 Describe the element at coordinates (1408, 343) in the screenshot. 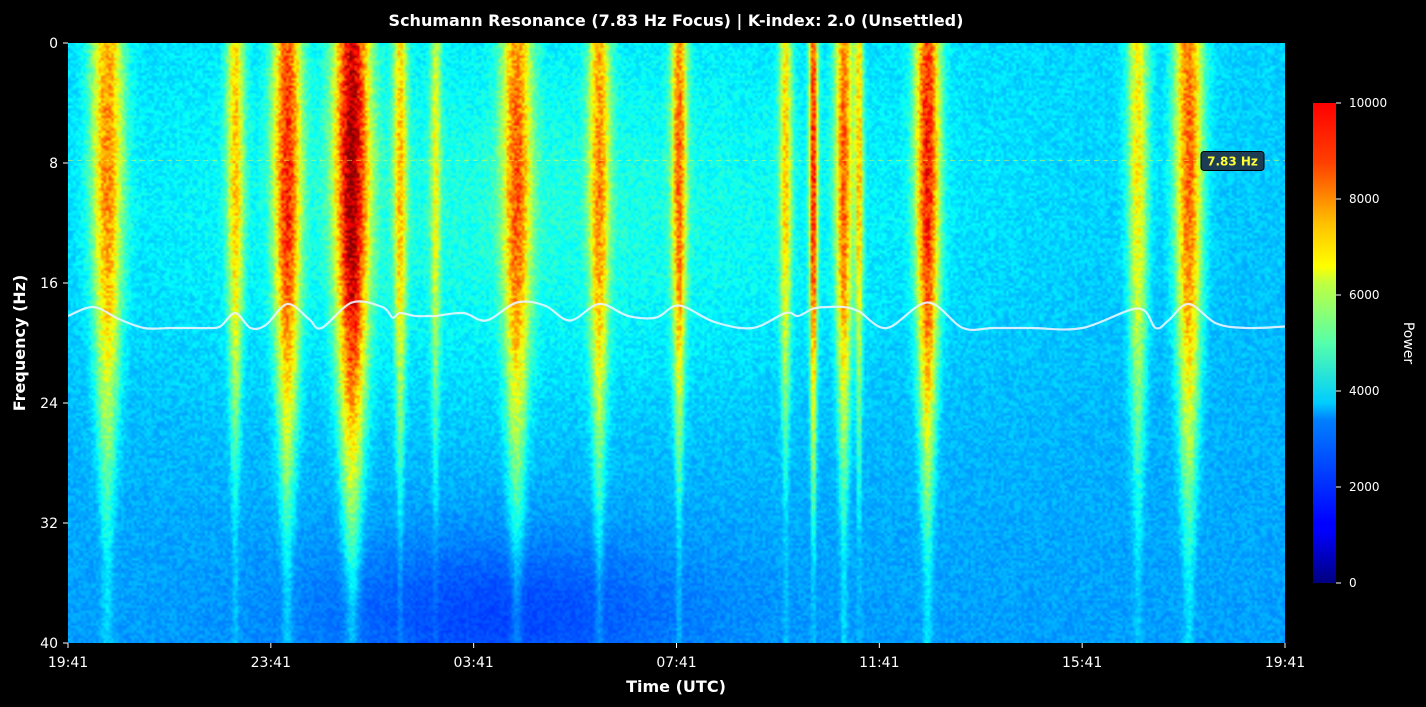

I see `colorbar-label: Power` at that location.